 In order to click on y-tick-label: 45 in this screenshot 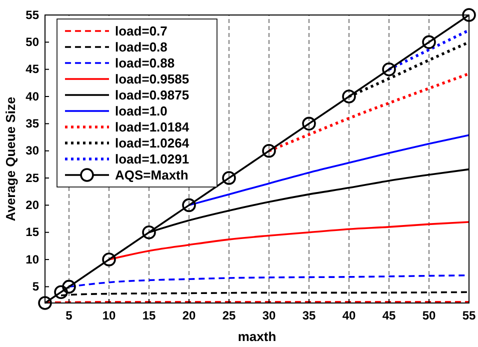, I will do `click(33, 69)`.